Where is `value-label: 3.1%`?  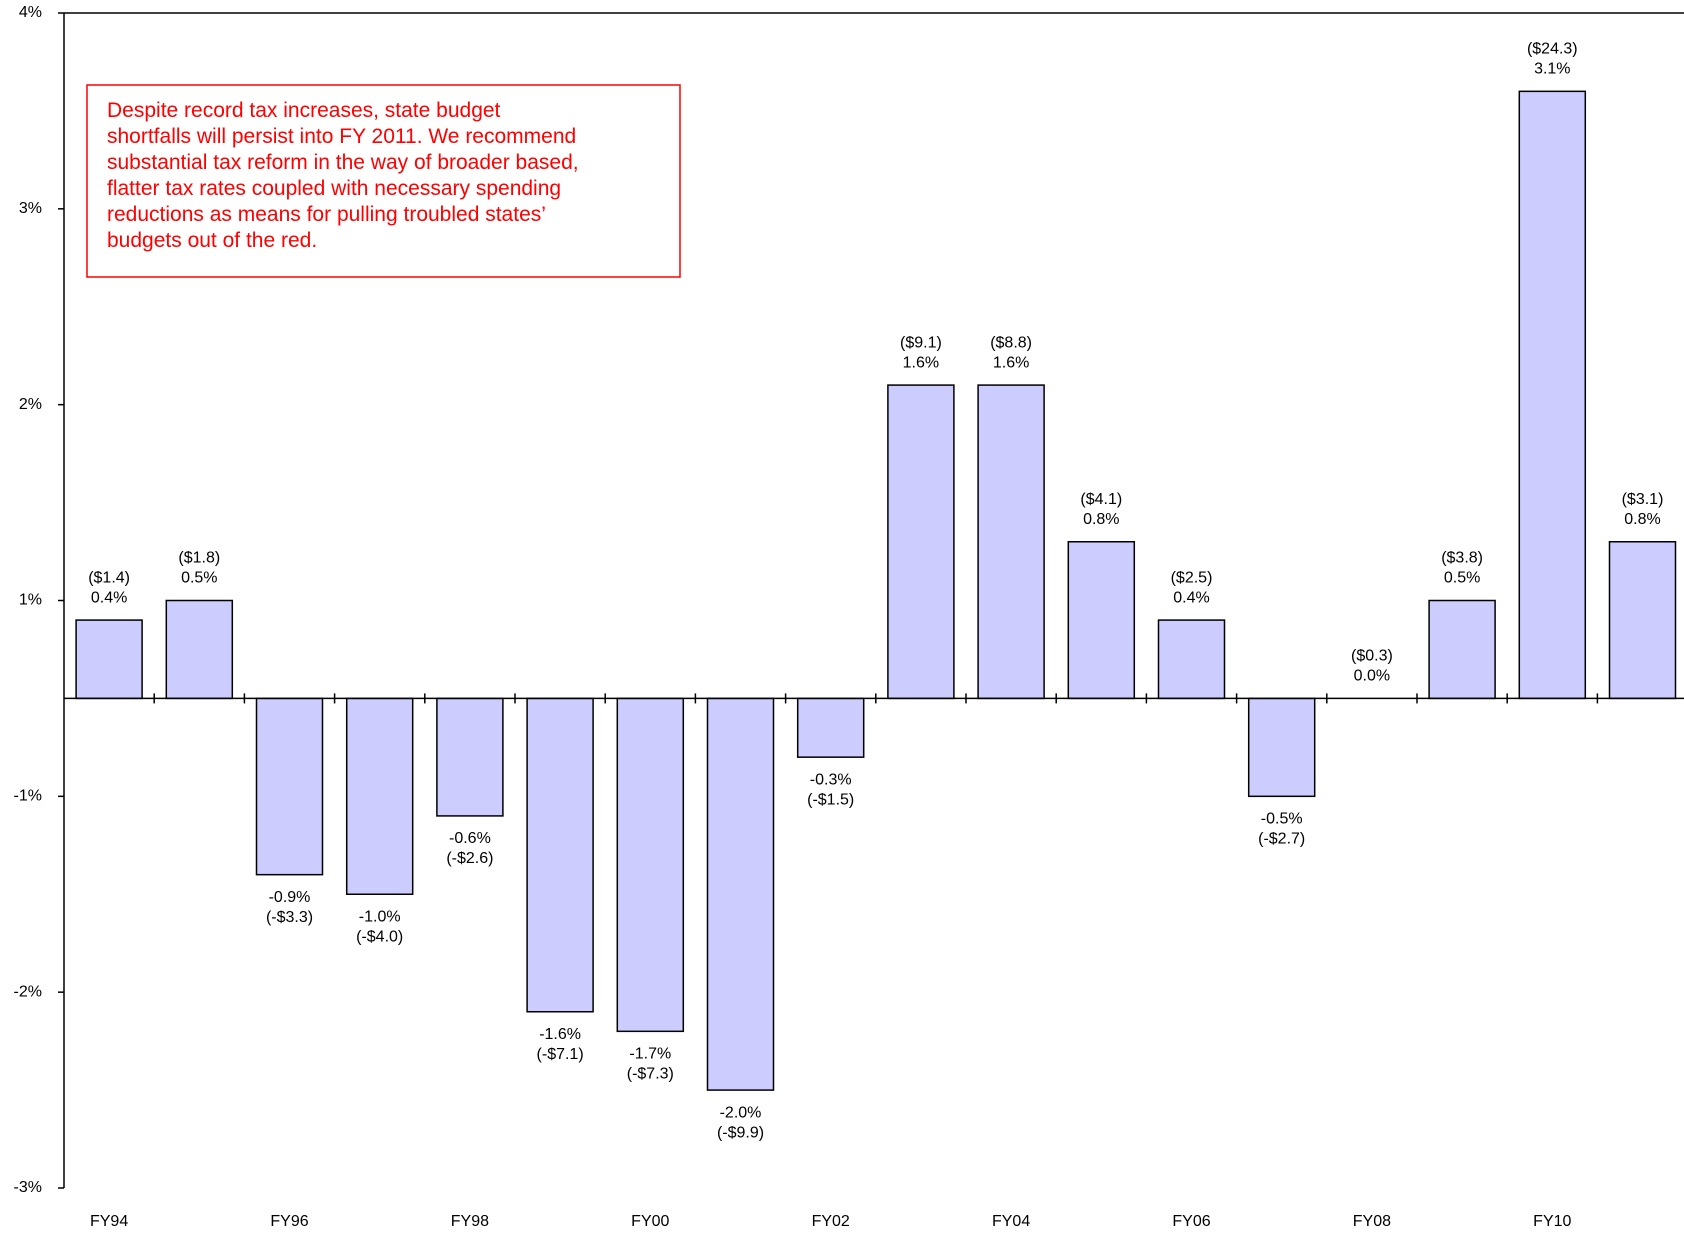 value-label: 3.1% is located at coordinates (1552, 69).